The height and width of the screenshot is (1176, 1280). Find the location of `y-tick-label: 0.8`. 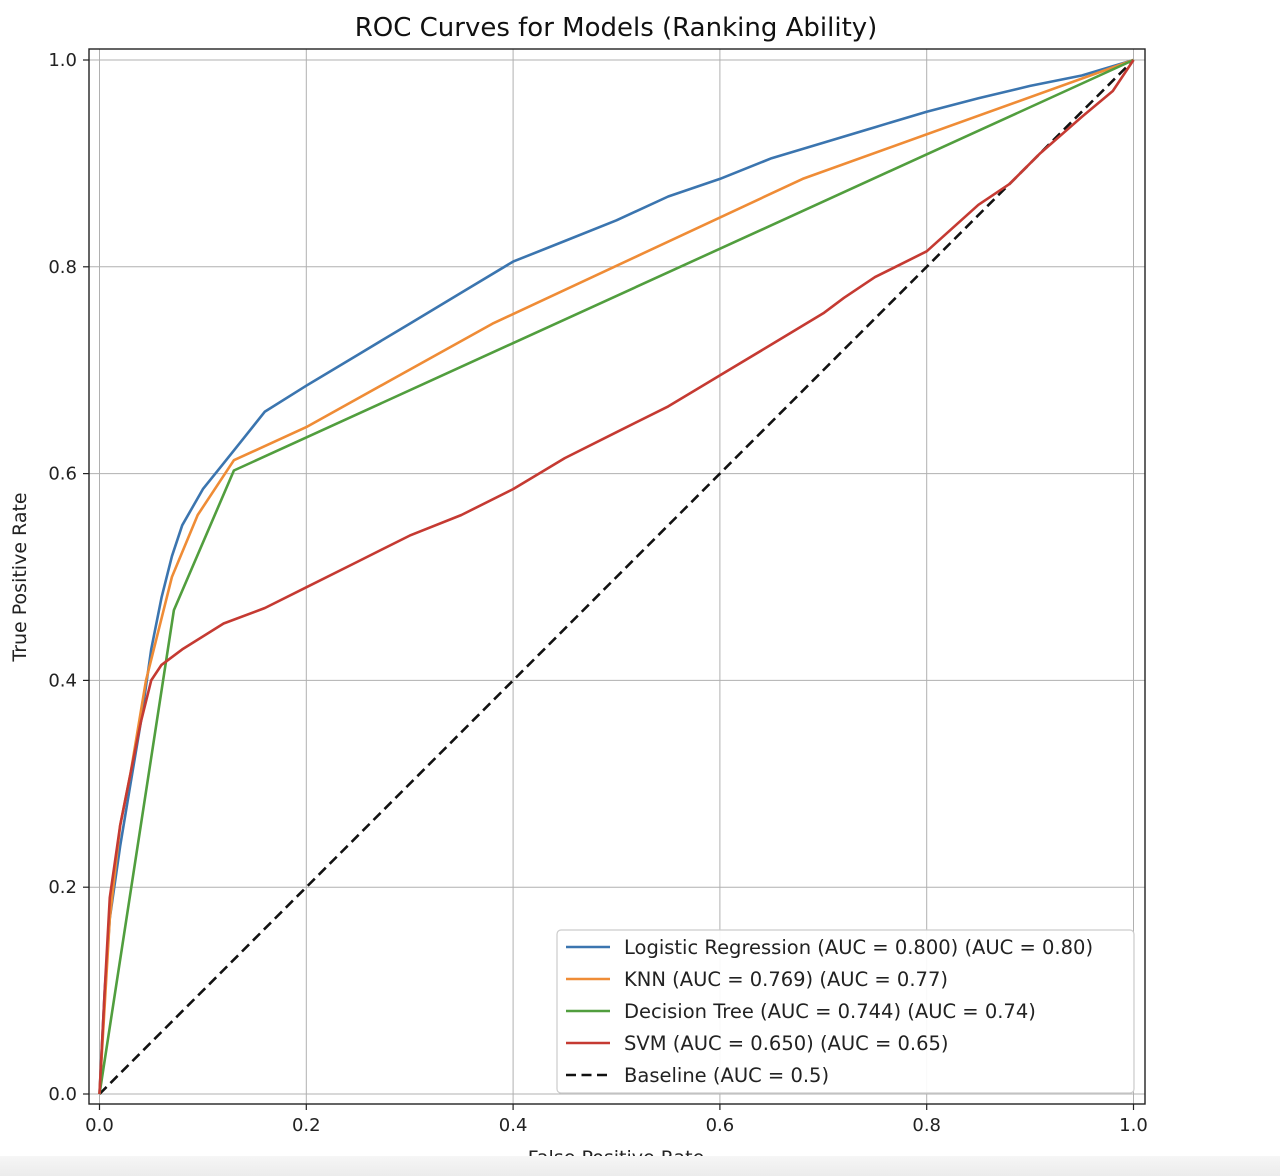

y-tick-label: 0.8 is located at coordinates (62, 267).